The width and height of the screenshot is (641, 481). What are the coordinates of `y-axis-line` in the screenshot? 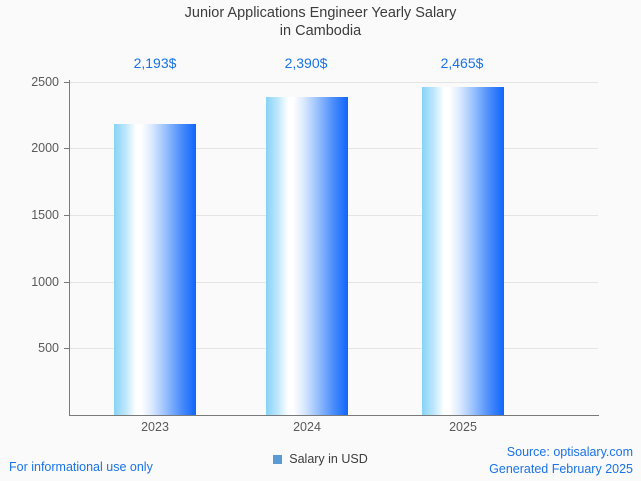 It's located at (69, 248).